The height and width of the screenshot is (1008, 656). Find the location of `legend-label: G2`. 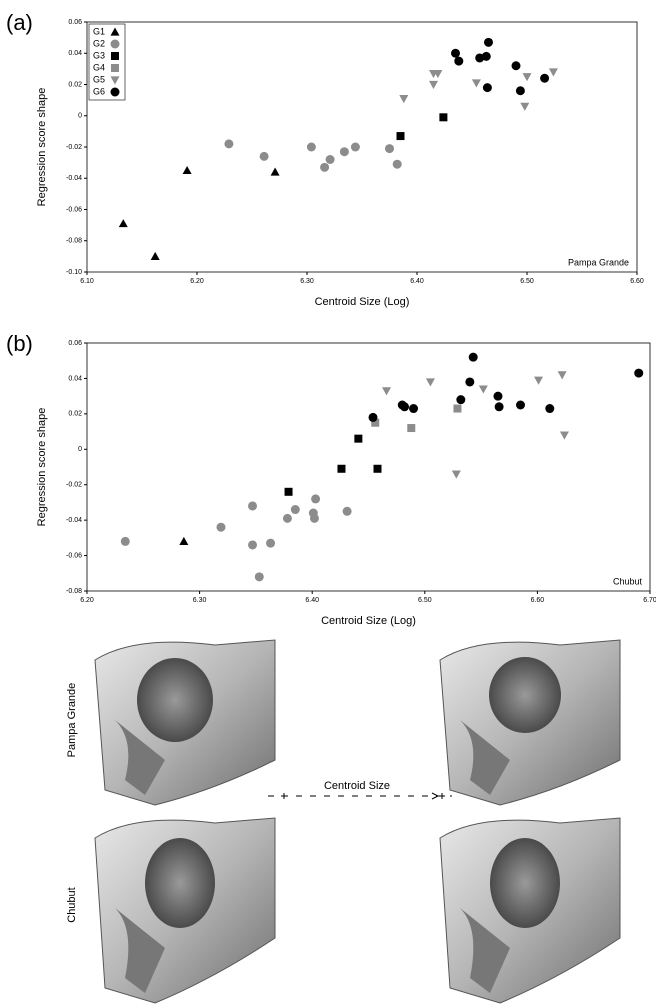

legend-label: G2 is located at coordinates (99, 43).